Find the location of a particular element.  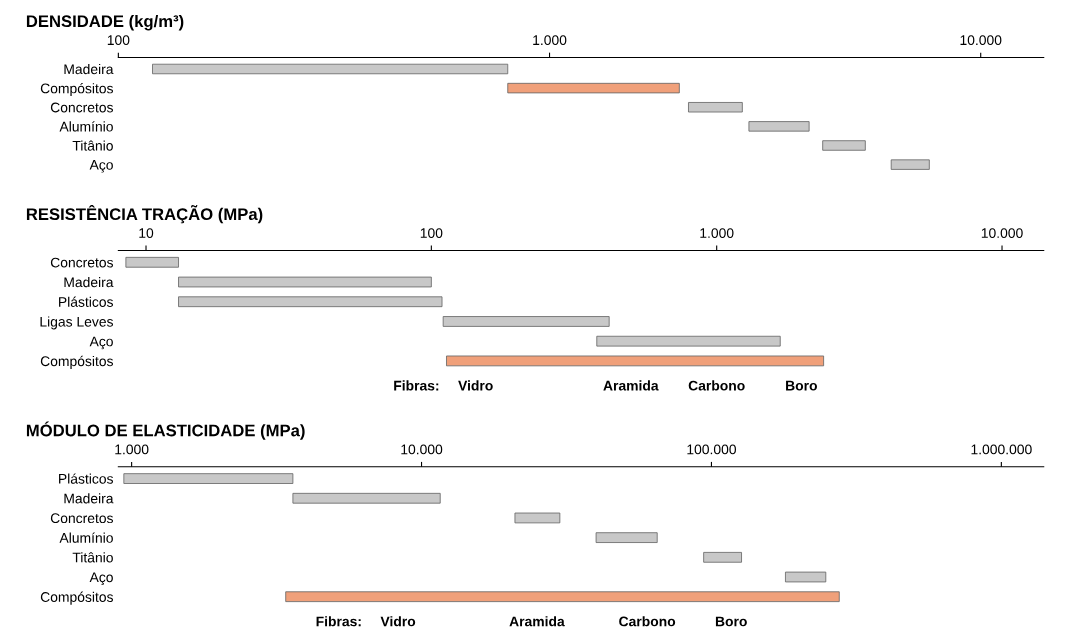

chart-title: RESISTÊNCIA TRAÇÃO (MPa) is located at coordinates (144, 214).